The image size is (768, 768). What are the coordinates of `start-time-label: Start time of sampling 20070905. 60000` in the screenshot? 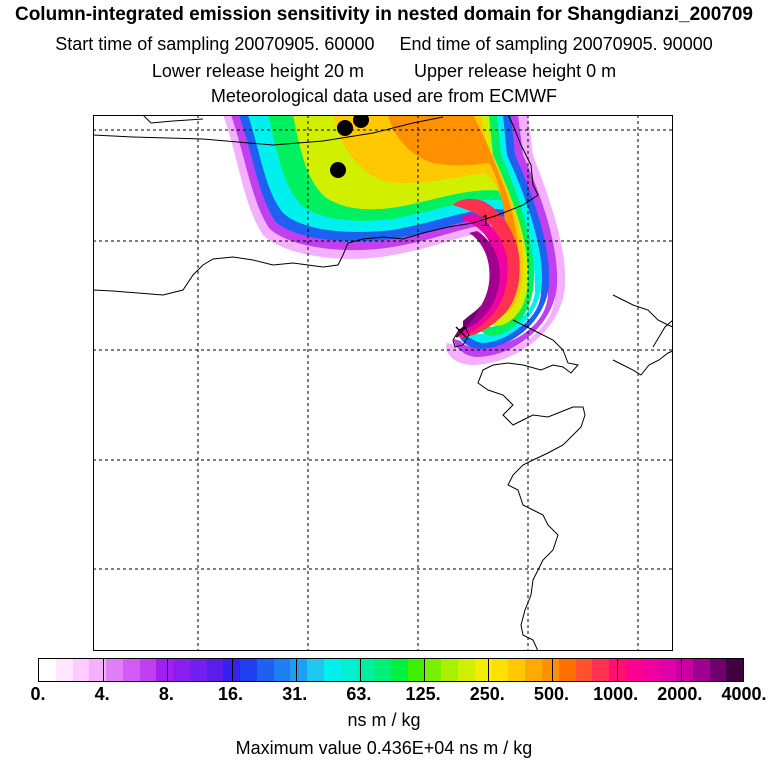 It's located at (215, 44).